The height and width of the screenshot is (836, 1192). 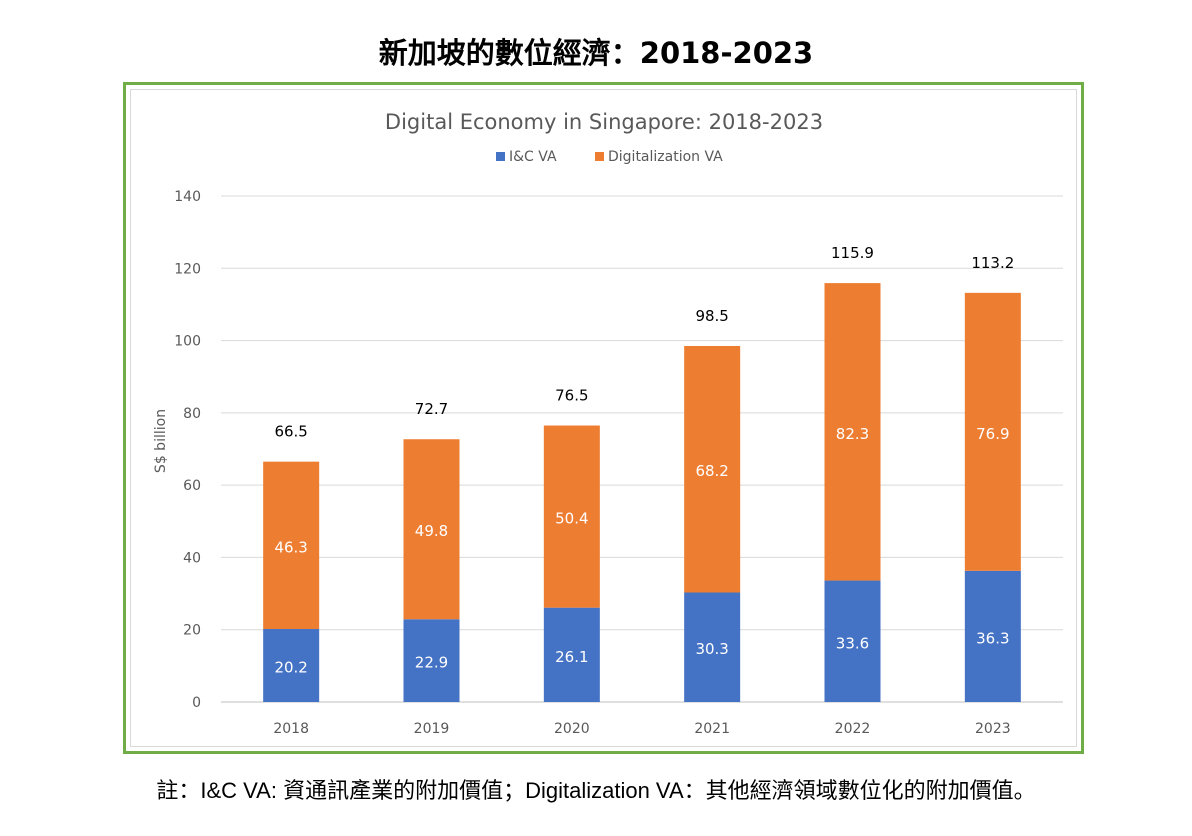 I want to click on x-tick-label: 2020, so click(x=572, y=729).